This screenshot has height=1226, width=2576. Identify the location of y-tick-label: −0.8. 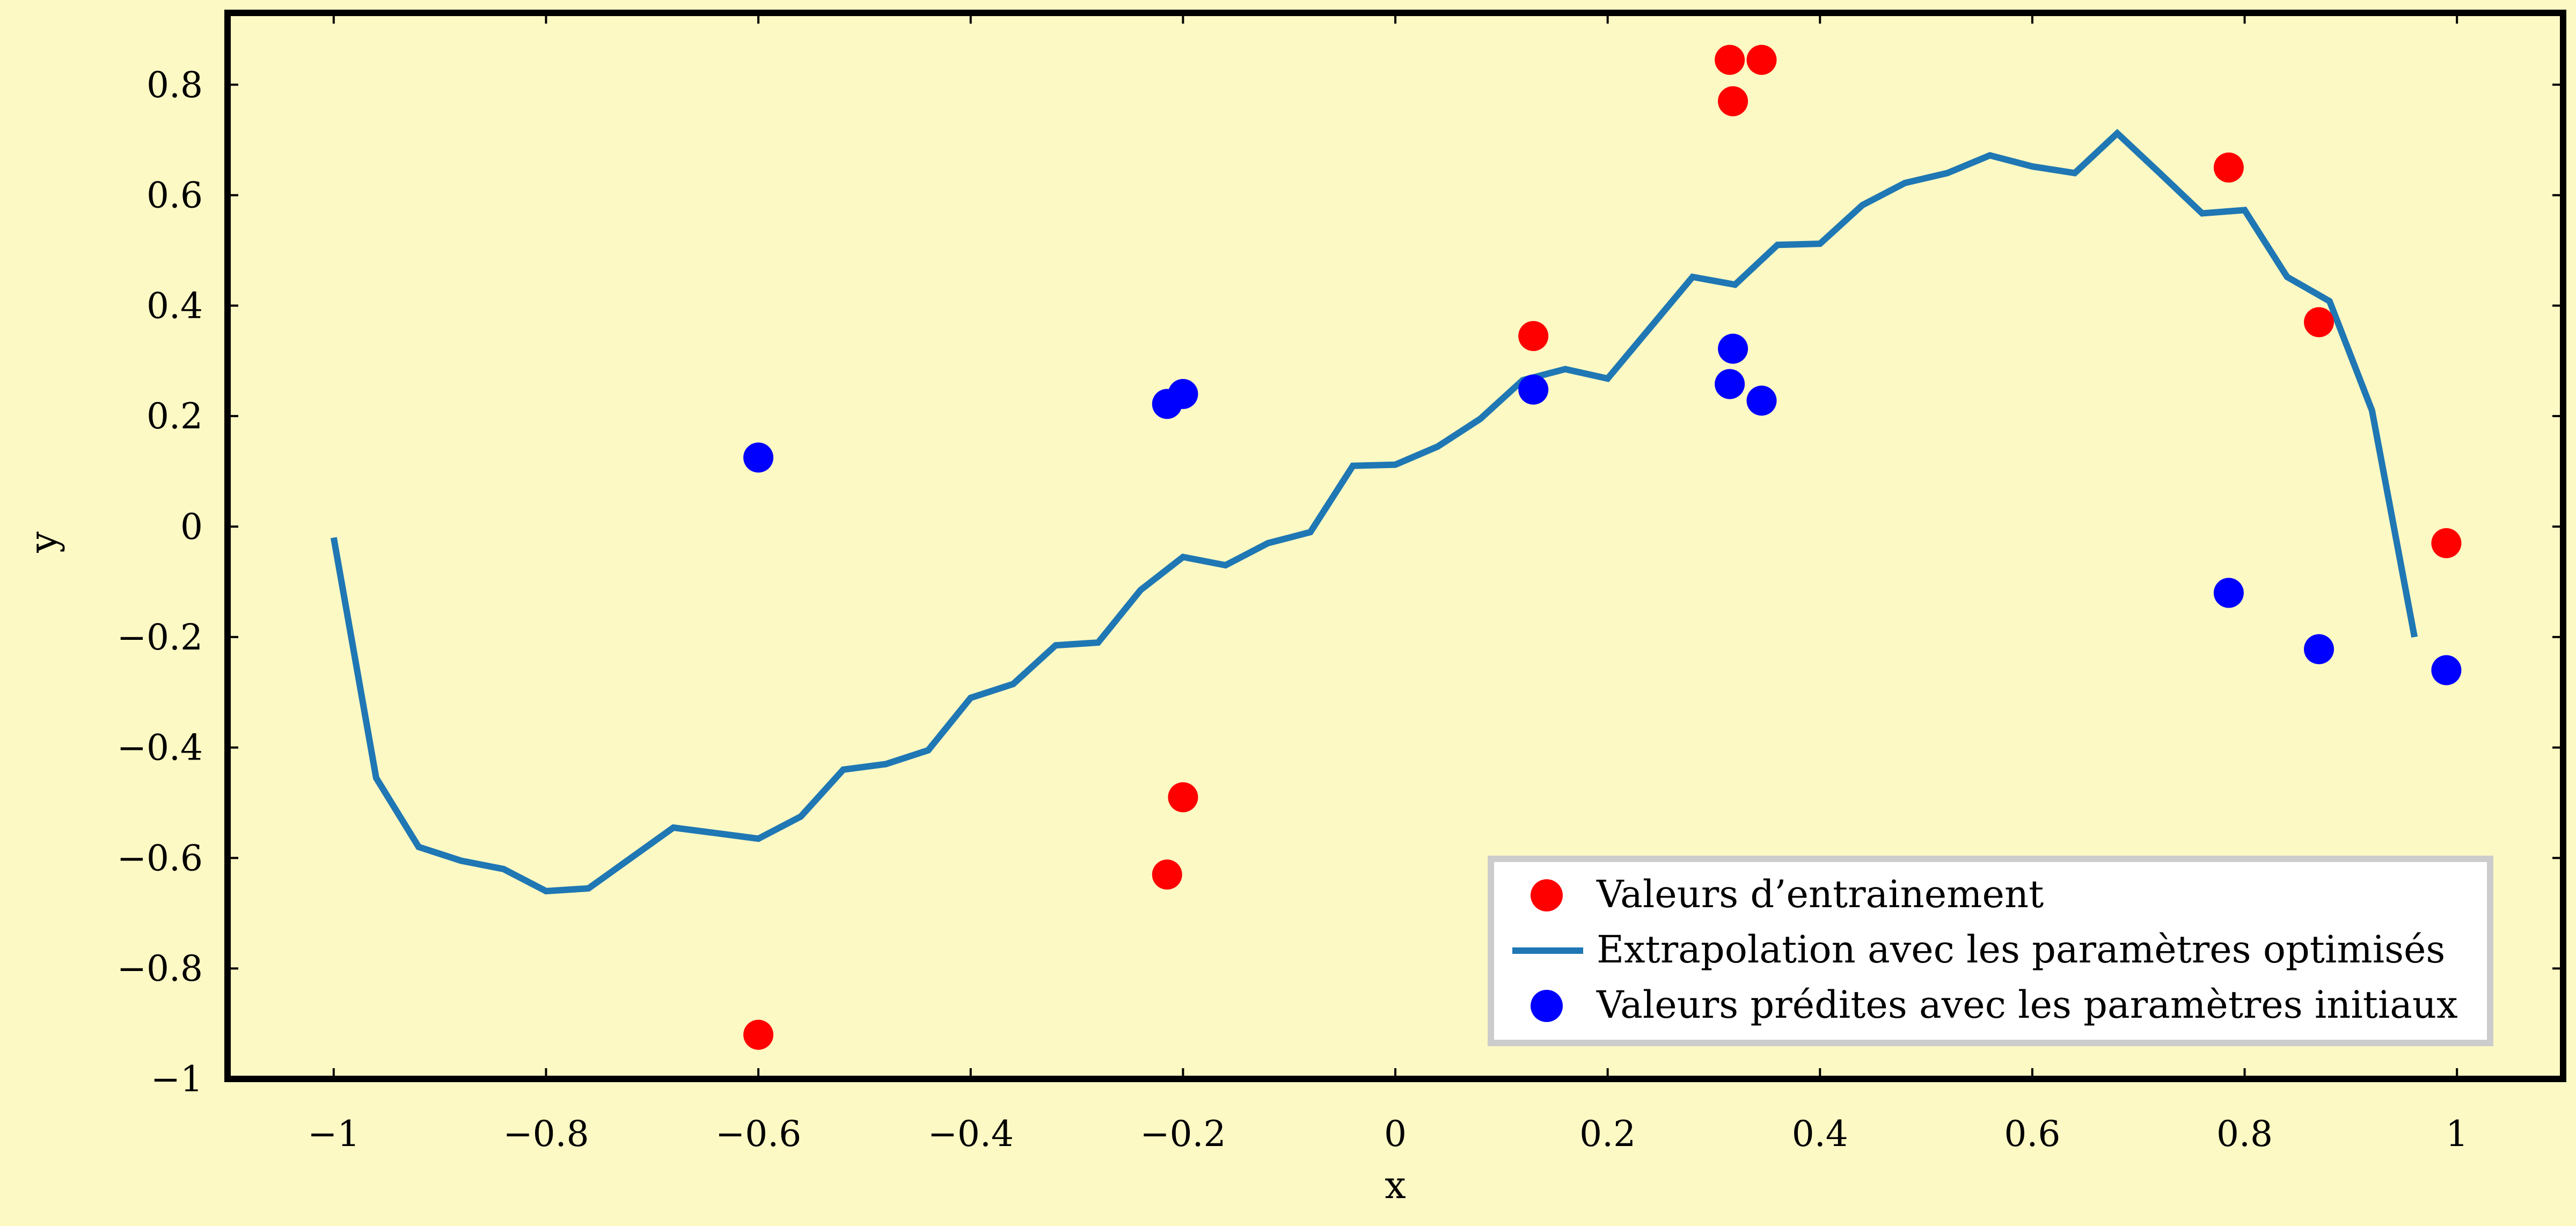
(160, 968).